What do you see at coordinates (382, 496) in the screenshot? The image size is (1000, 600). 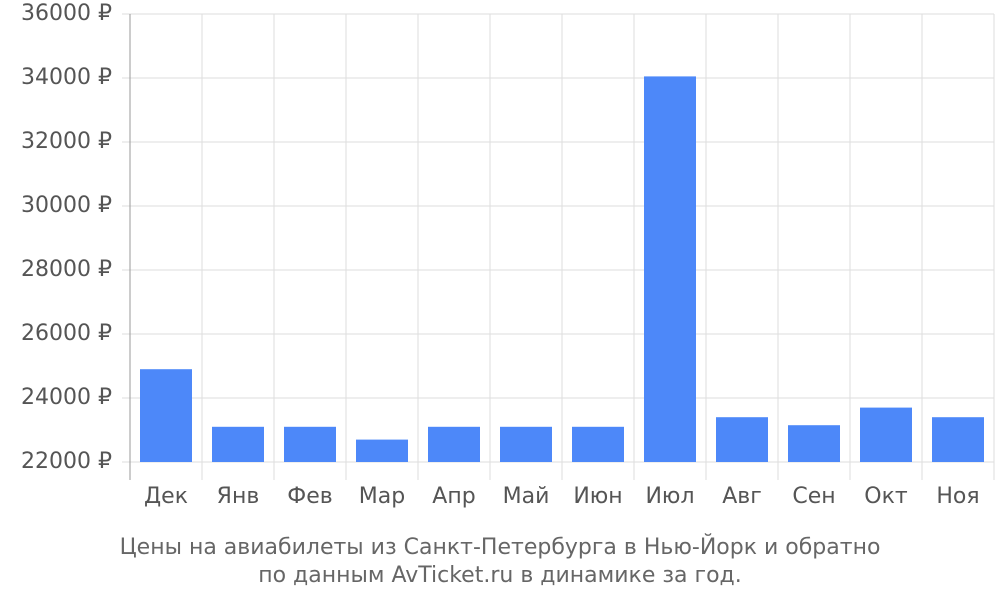 I see `x-tick-label: Мар` at bounding box center [382, 496].